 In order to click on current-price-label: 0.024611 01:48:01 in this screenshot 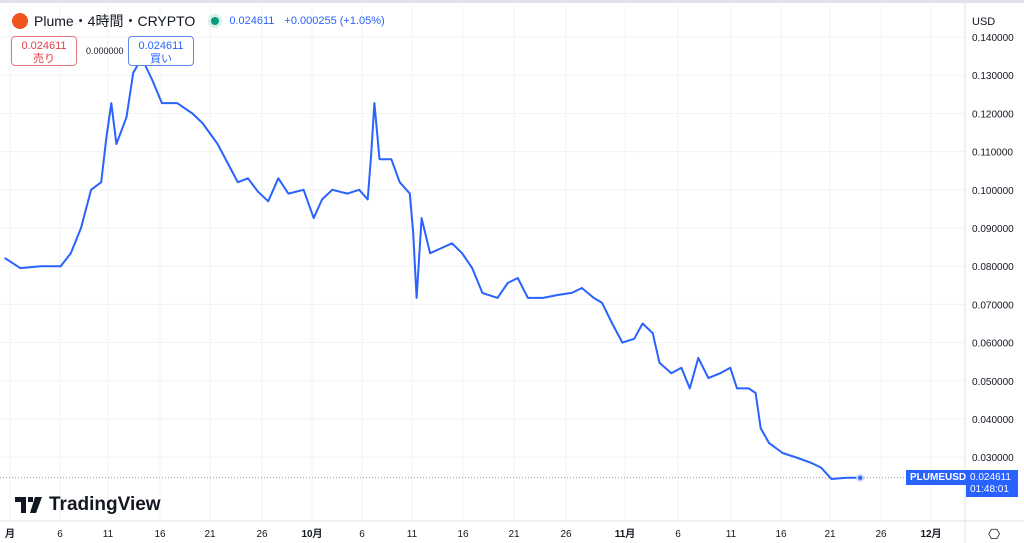, I will do `click(992, 483)`.